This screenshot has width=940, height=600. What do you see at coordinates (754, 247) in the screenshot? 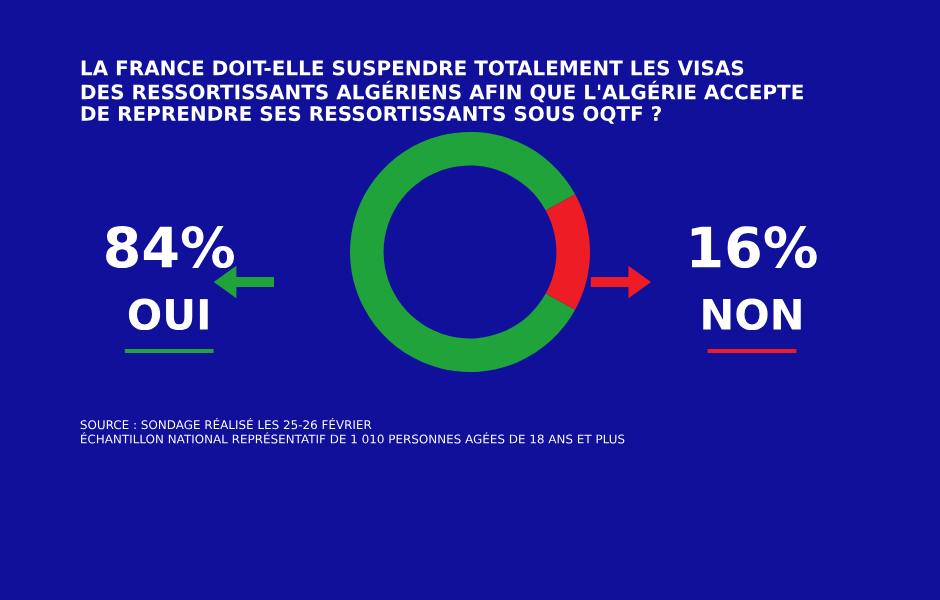
I see `data-label: 16%` at bounding box center [754, 247].